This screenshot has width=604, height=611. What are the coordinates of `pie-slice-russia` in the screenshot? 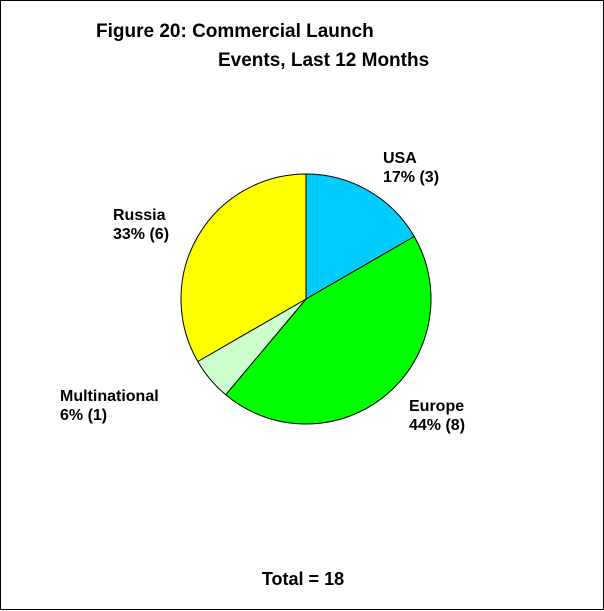 It's located at (243, 268).